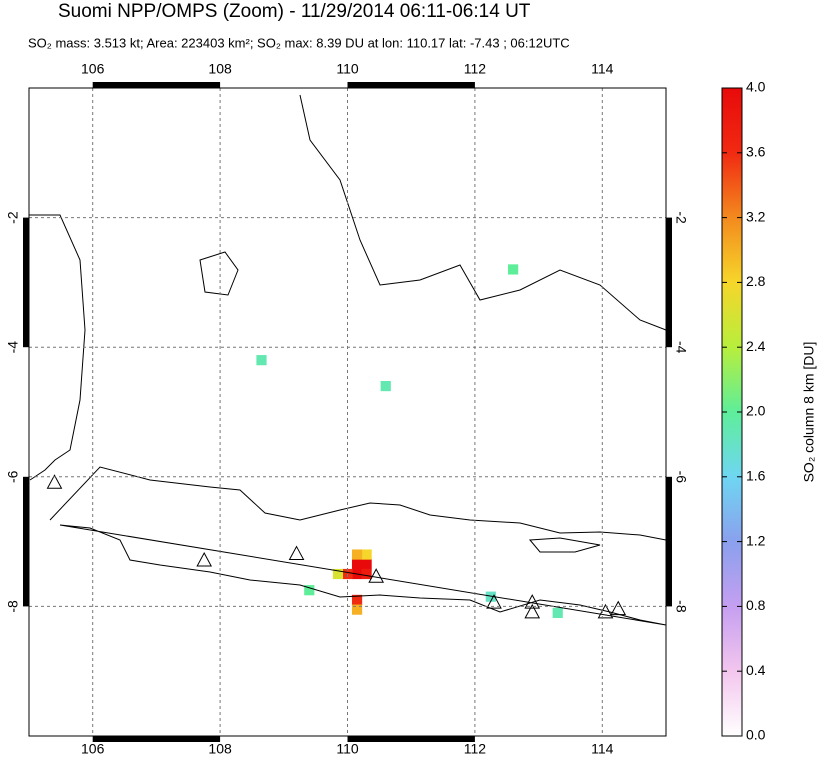 This screenshot has height=764, width=823. I want to click on colorbar-tick-label: 4.0, so click(756, 87).